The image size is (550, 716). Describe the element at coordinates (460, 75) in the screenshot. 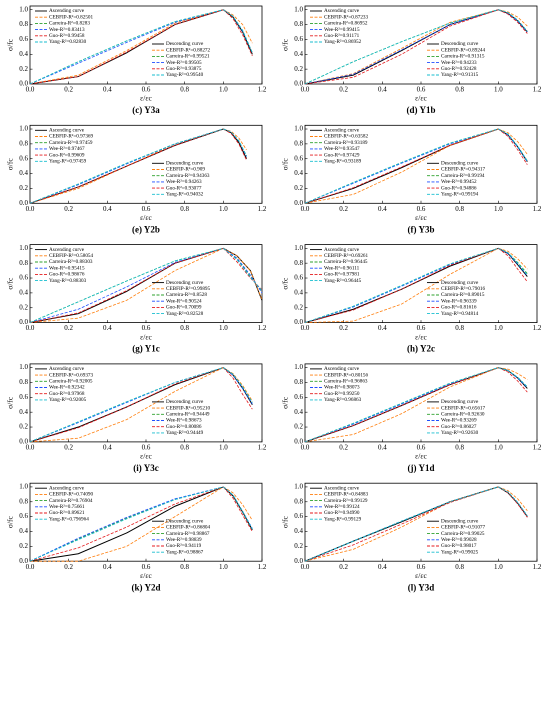

I see `legend-label: Yang-R²=0.91315` at that location.